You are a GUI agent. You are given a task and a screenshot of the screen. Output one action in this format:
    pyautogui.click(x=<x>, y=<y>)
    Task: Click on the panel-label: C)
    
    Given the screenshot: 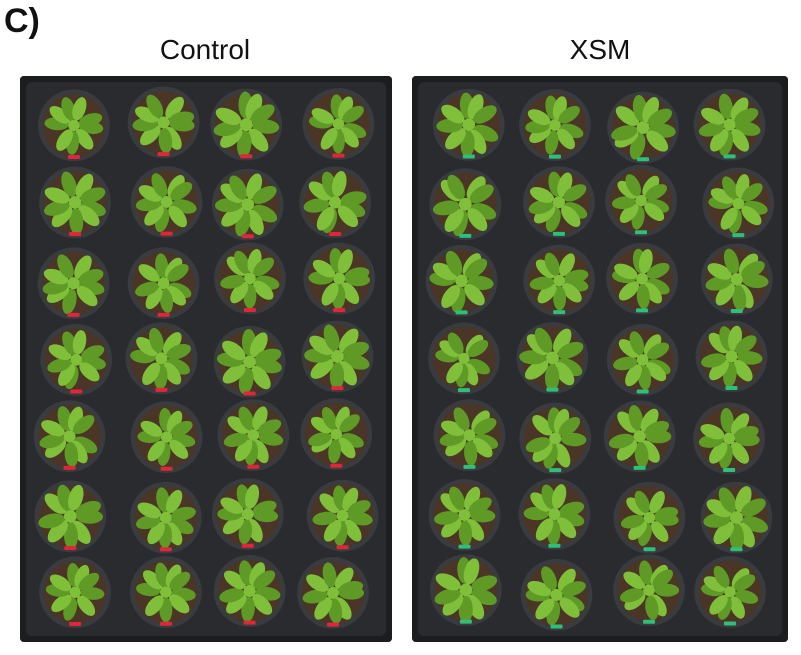 What is the action you would take?
    pyautogui.click(x=22, y=21)
    